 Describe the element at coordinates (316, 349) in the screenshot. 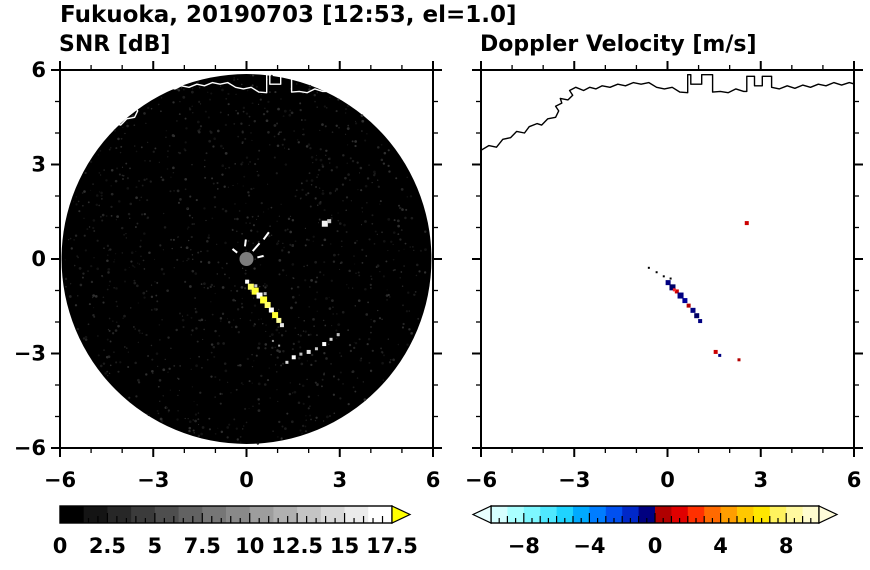

I see `radar-echo` at that location.